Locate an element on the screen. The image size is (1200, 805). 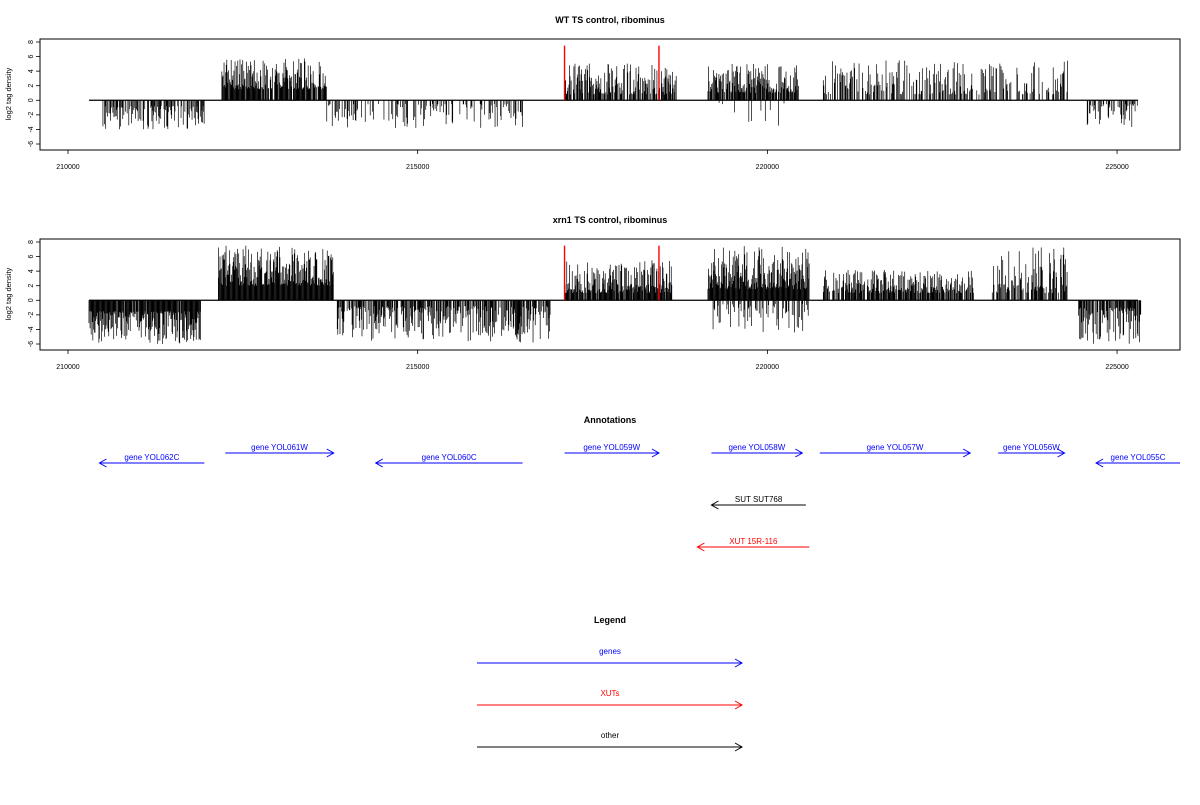
legend-item: XUTs is located at coordinates (610, 699).